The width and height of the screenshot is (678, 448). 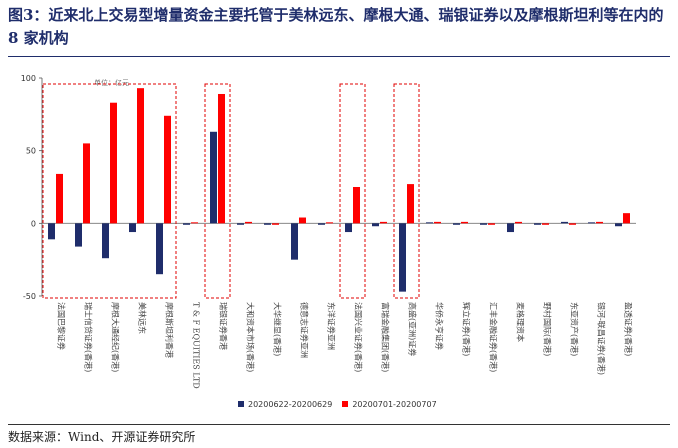 What do you see at coordinates (467, 329) in the screenshot?
I see `category-label: 辉立证券(香港)` at bounding box center [467, 329].